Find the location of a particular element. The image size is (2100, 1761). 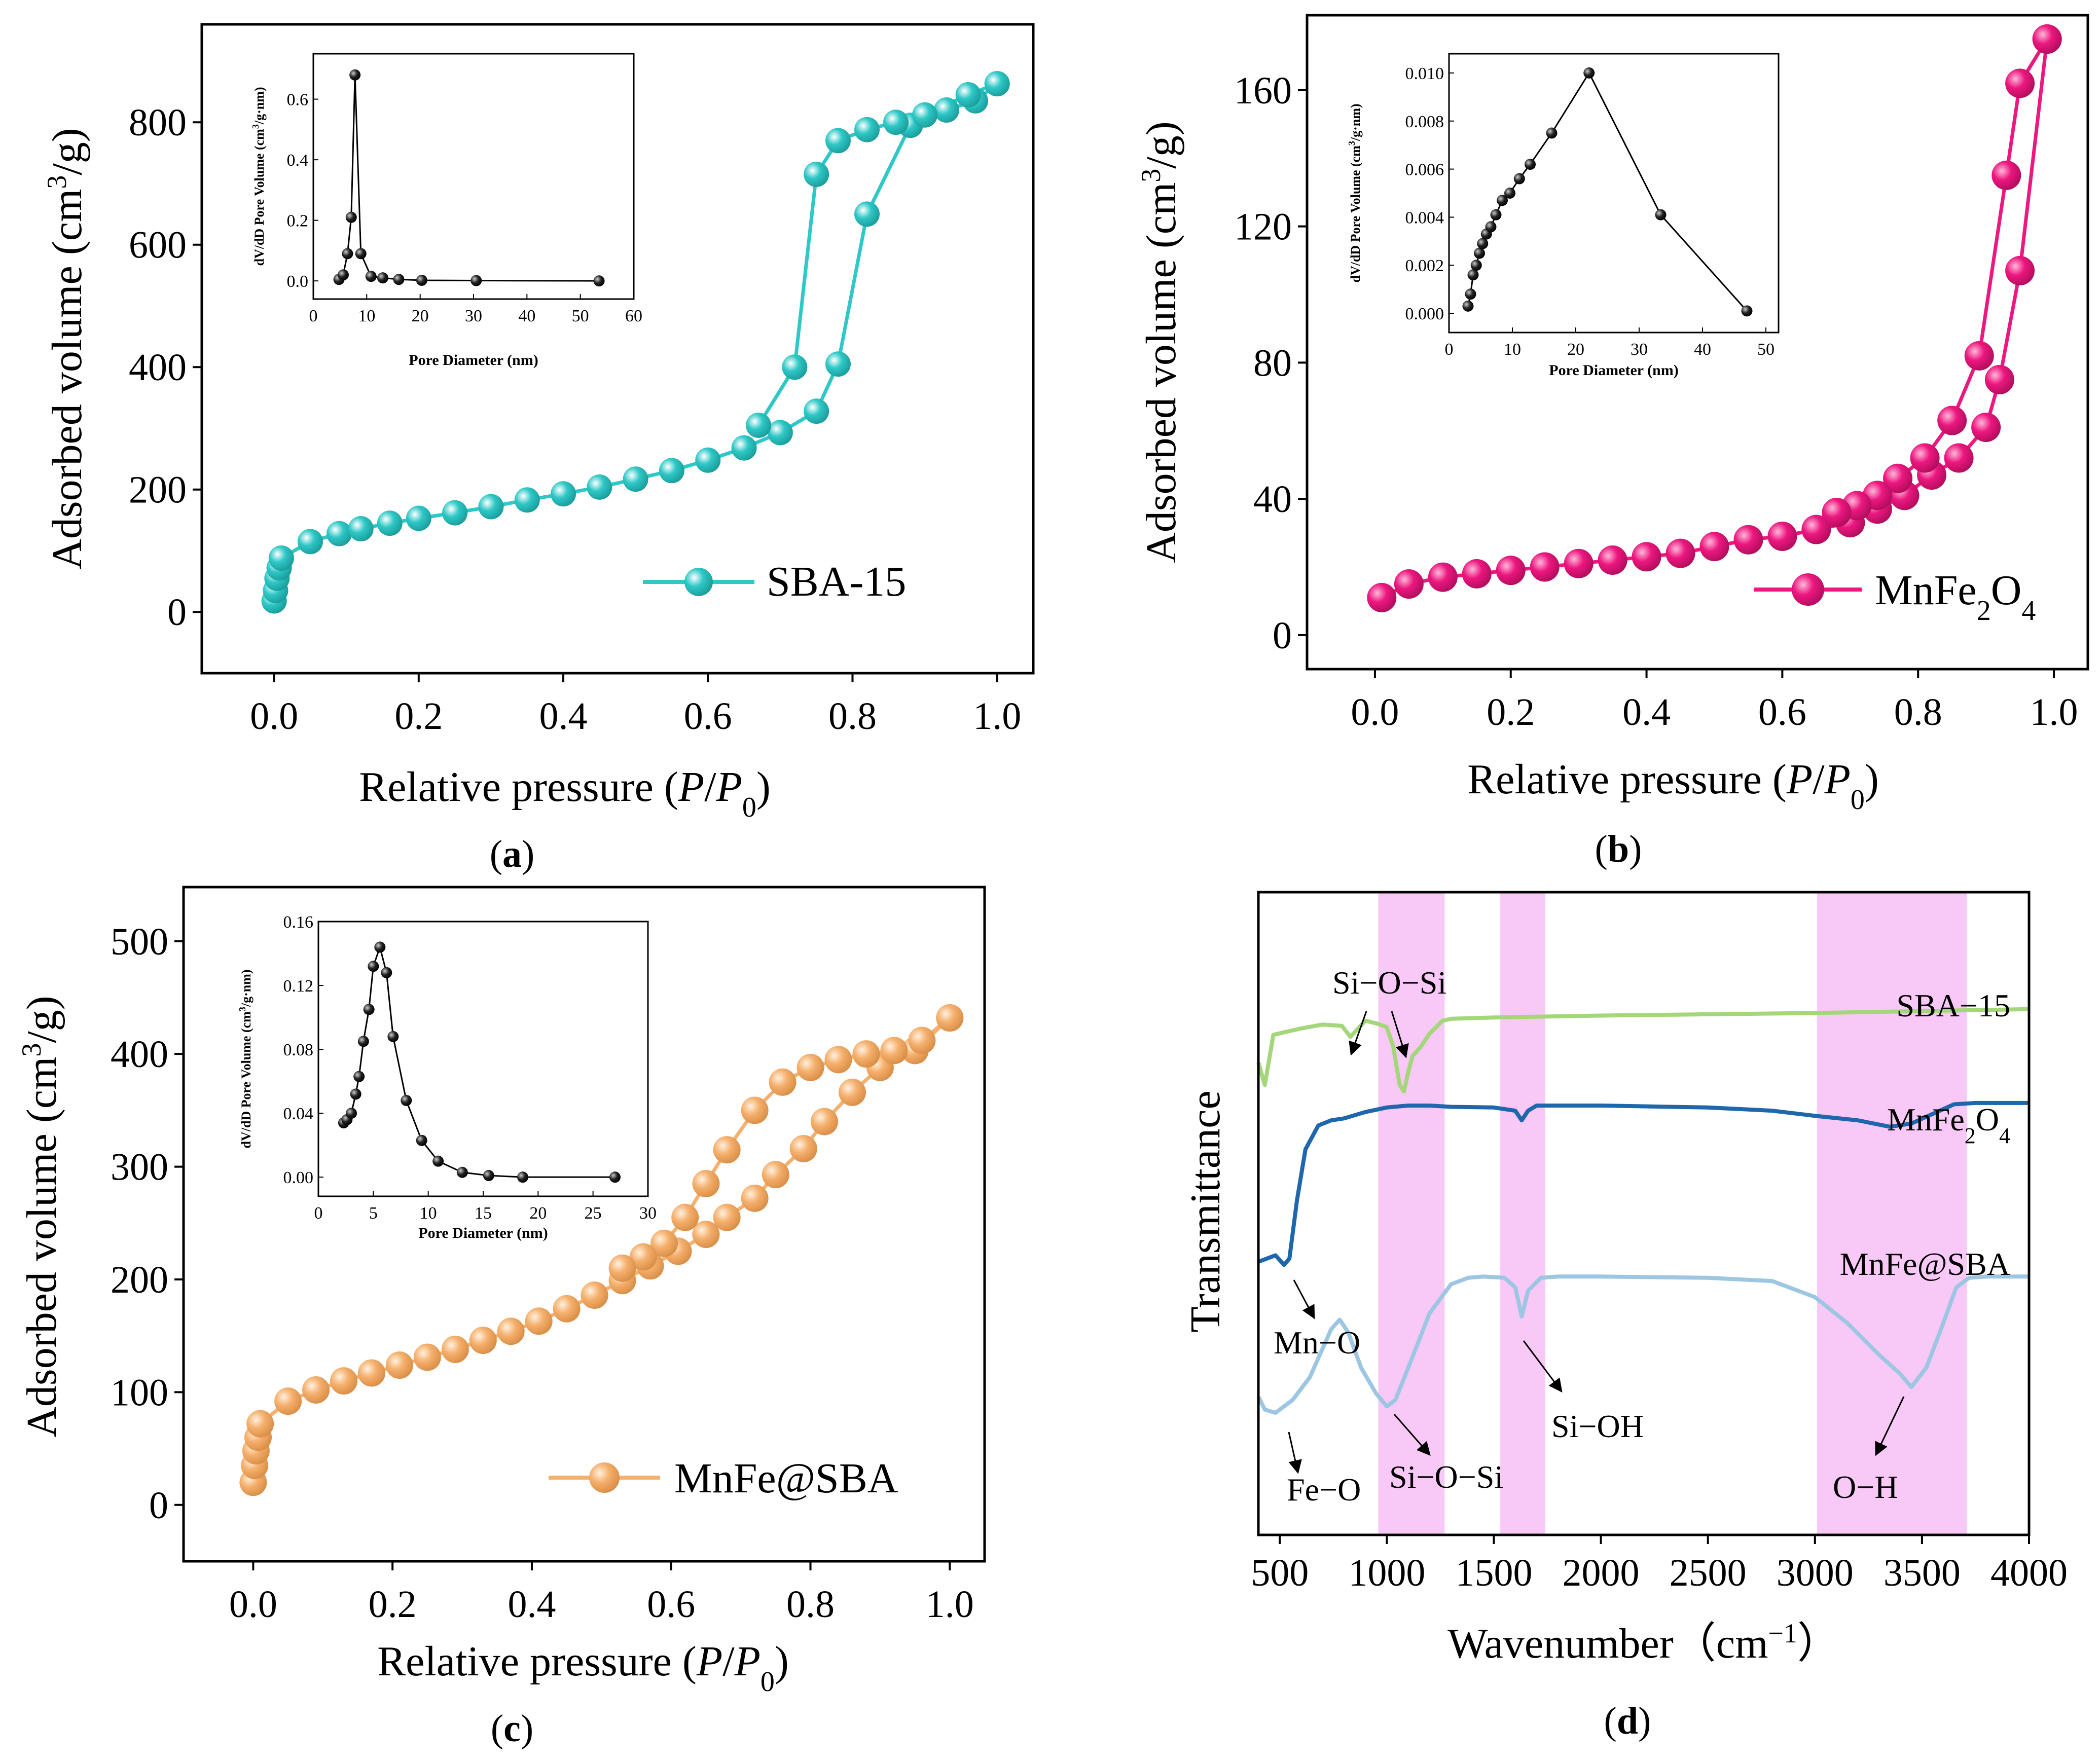

annotation-si-o-si-bottom: Si−O−Si is located at coordinates (1446, 1477).